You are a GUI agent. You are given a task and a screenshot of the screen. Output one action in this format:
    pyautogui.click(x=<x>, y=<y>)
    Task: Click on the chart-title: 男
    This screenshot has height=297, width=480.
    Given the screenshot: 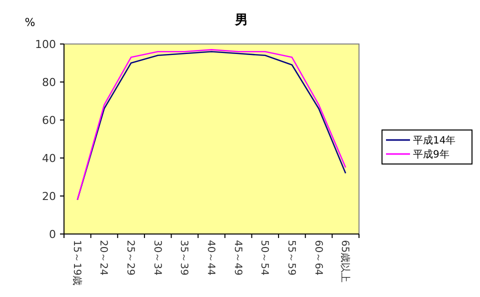 What is the action you would take?
    pyautogui.click(x=241, y=20)
    